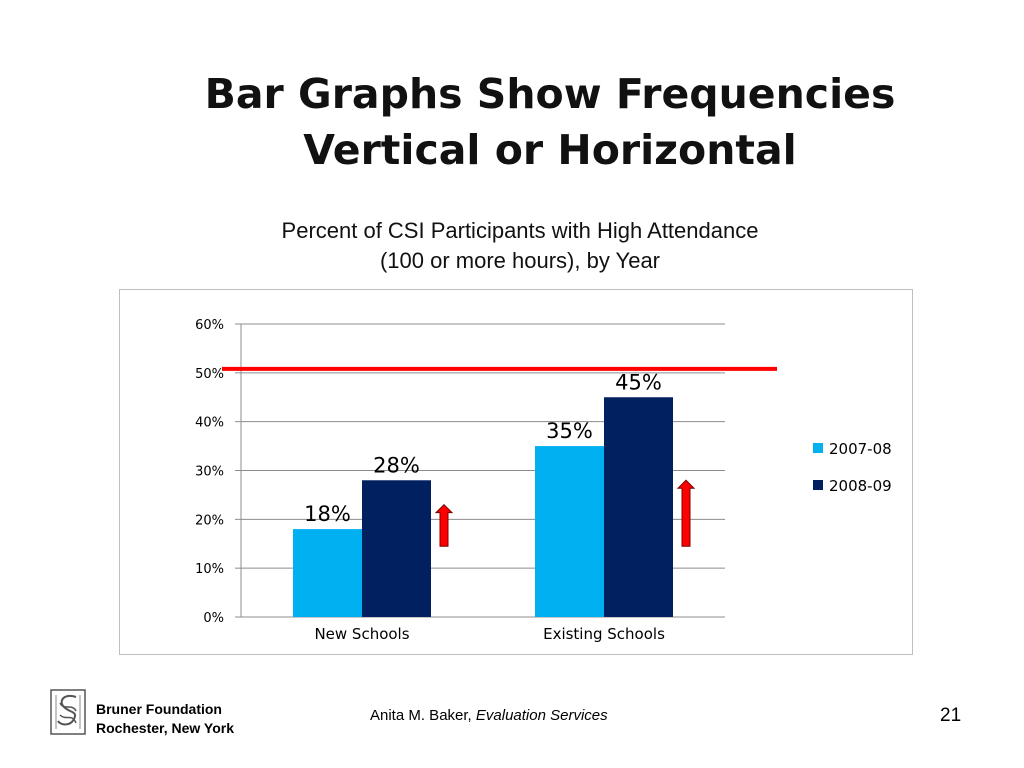 The height and width of the screenshot is (768, 1024). I want to click on x-tick-label: New Schools, so click(361, 634).